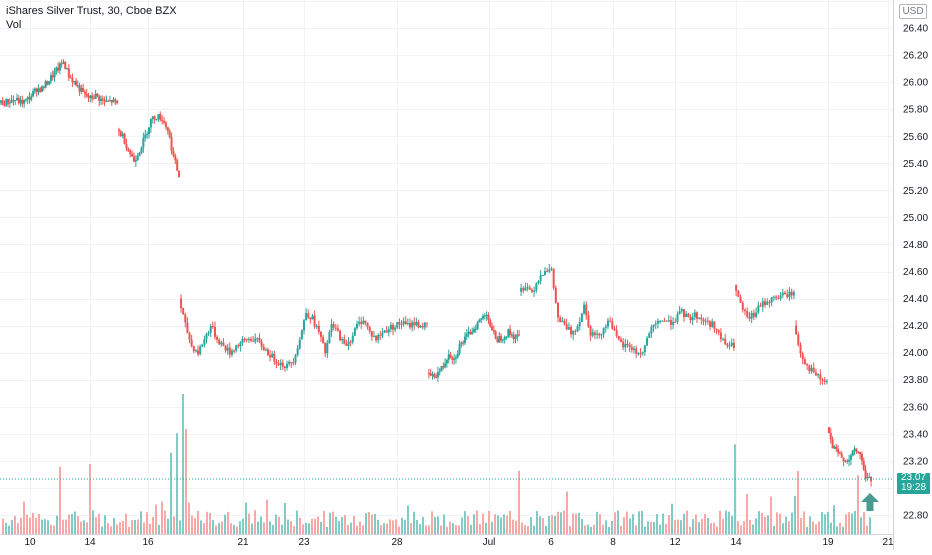 The image size is (932, 555). Describe the element at coordinates (90, 542) in the screenshot. I see `time-tick-label: 14` at that location.